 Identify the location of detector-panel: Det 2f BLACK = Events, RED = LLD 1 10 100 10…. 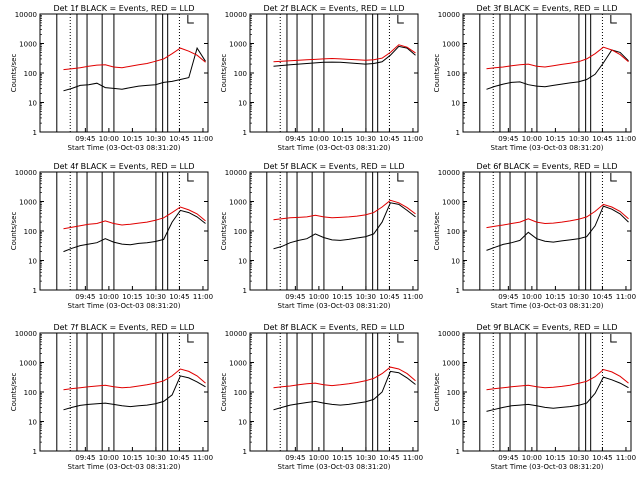
(321, 78).